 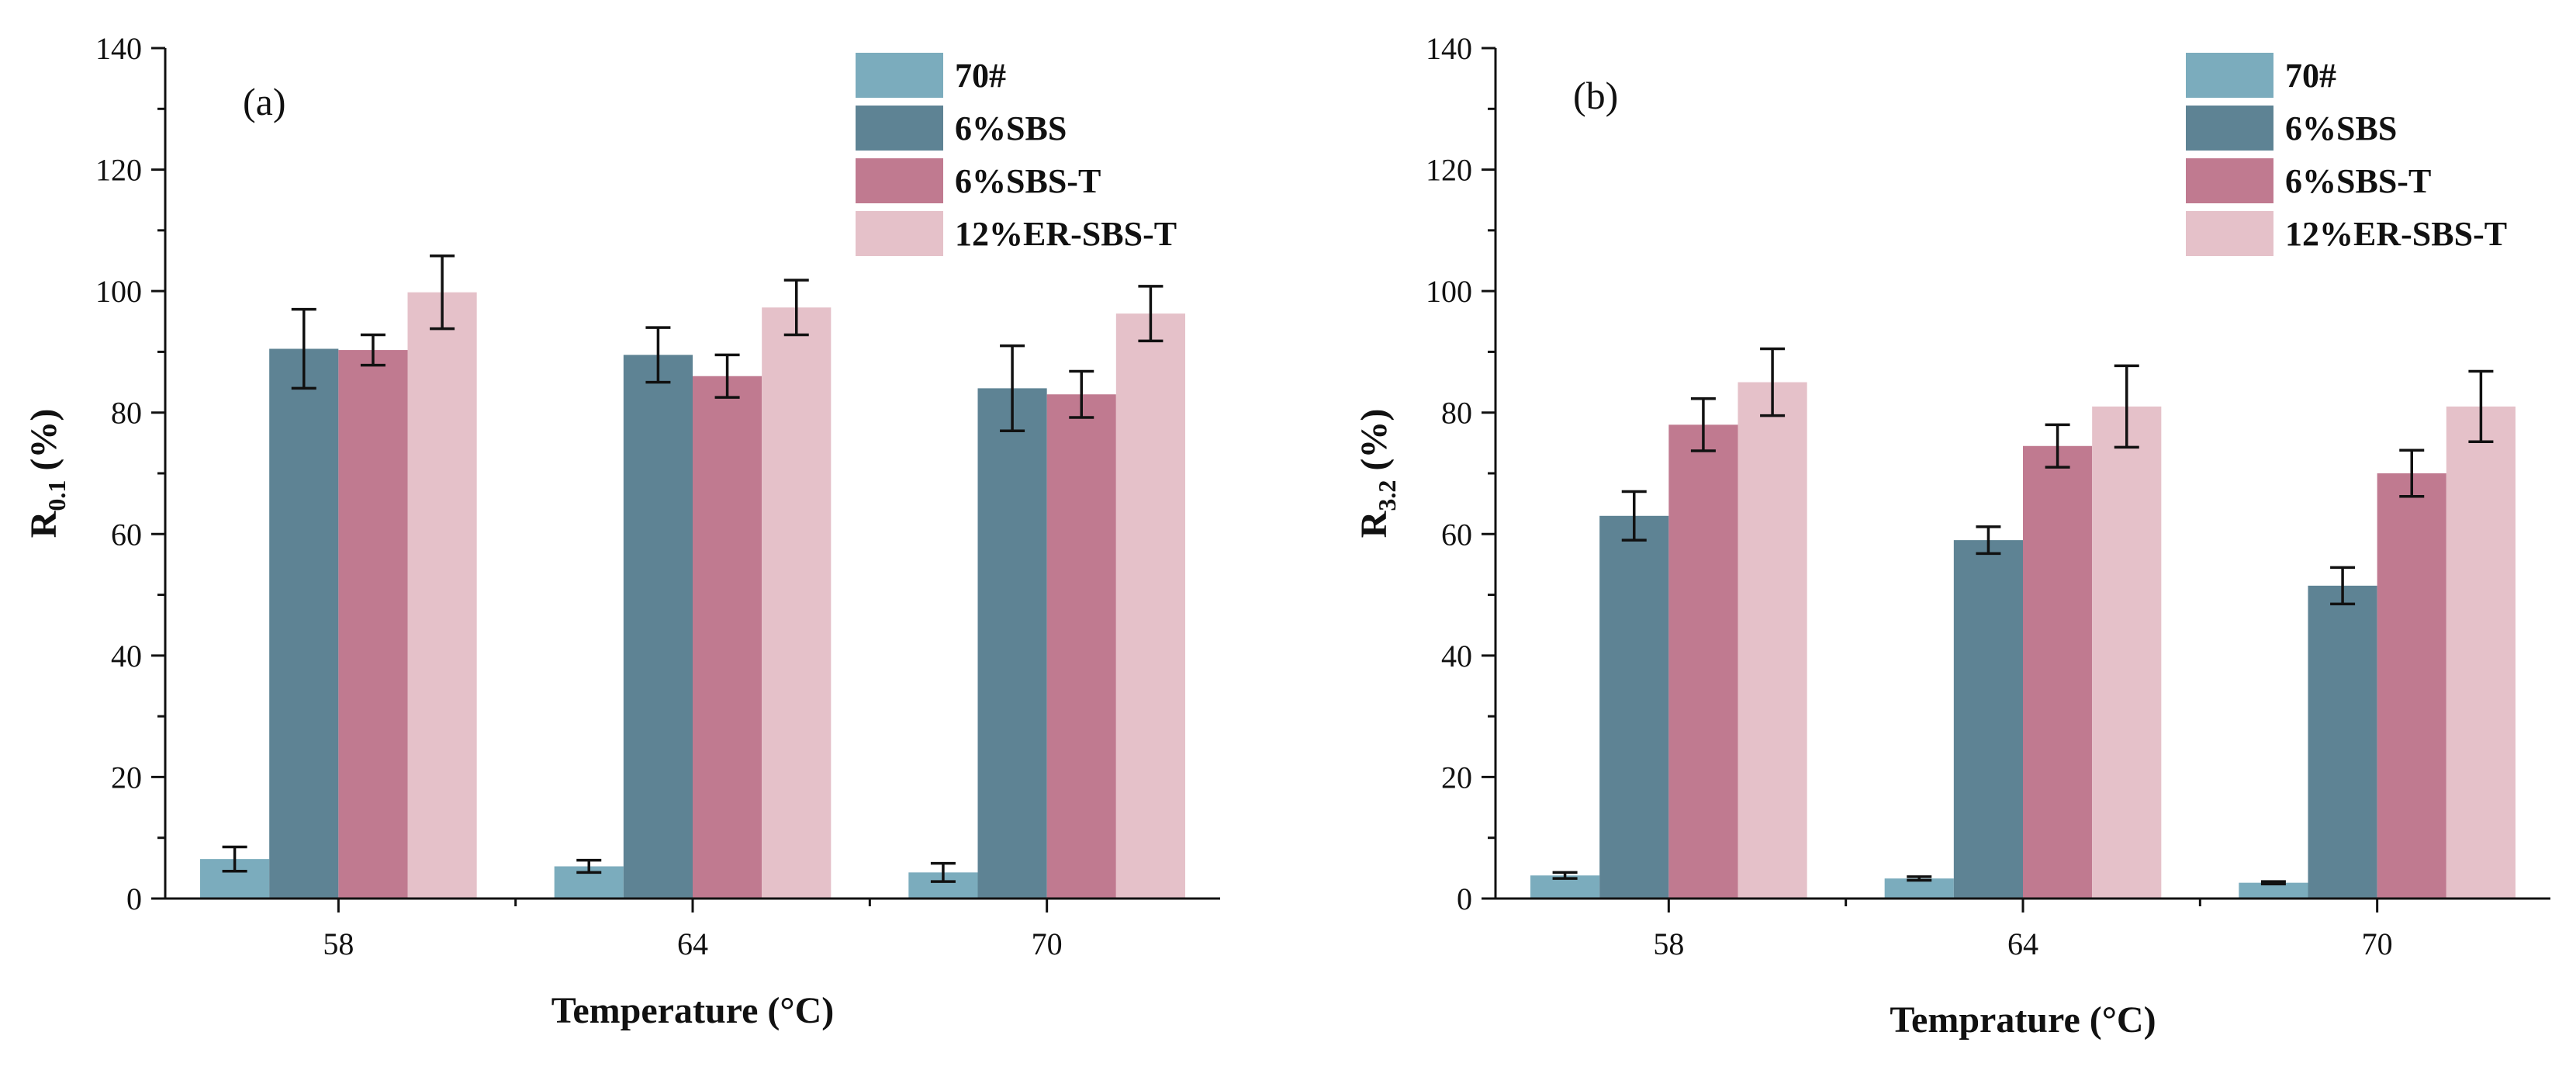 What do you see at coordinates (264, 101) in the screenshot?
I see `panel-label: (a)` at bounding box center [264, 101].